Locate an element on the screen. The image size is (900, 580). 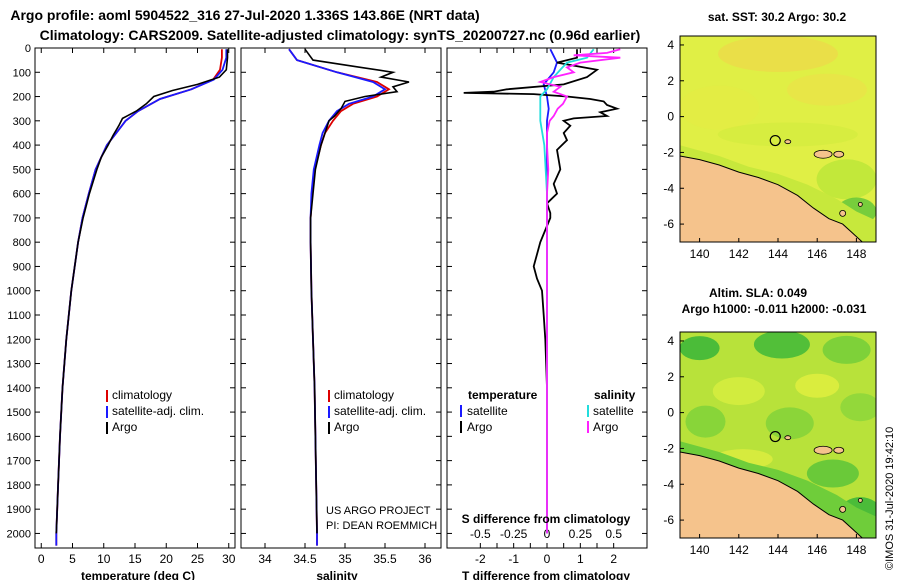
map-lat-label: -6 is located at coordinates (668, 224).